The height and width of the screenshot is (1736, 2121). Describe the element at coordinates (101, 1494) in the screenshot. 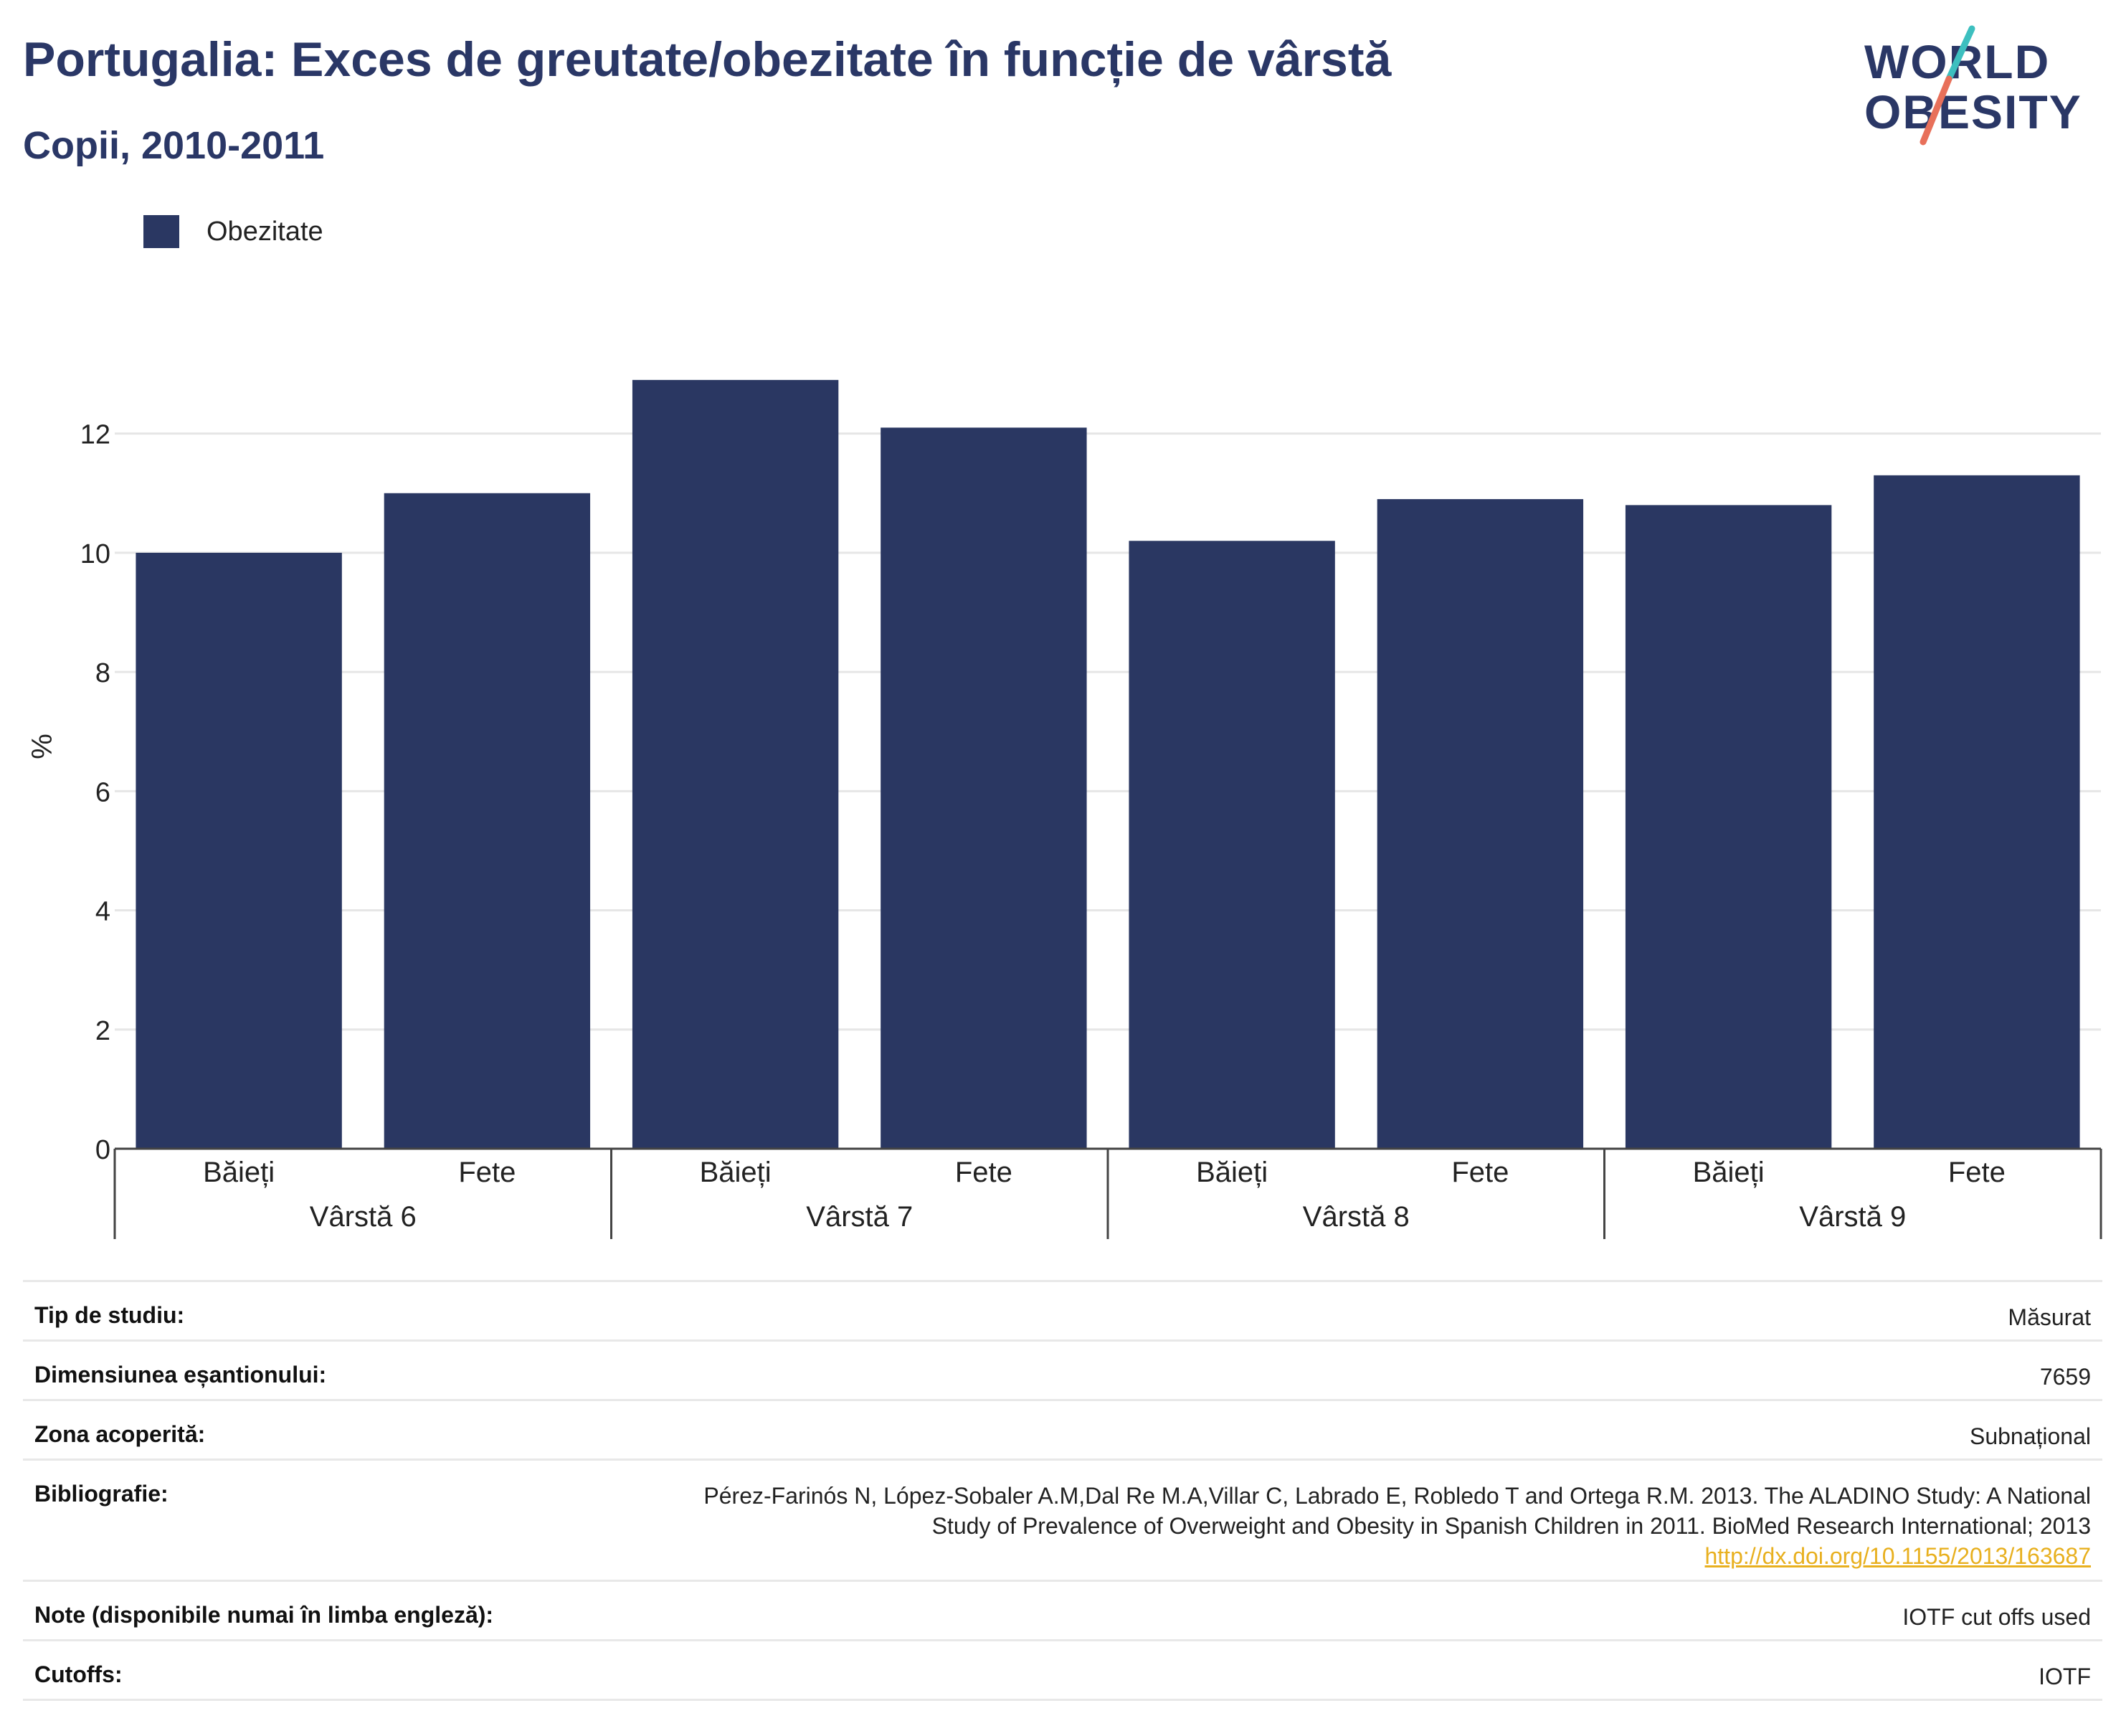

I see `info-label: Bibliografie:` at that location.